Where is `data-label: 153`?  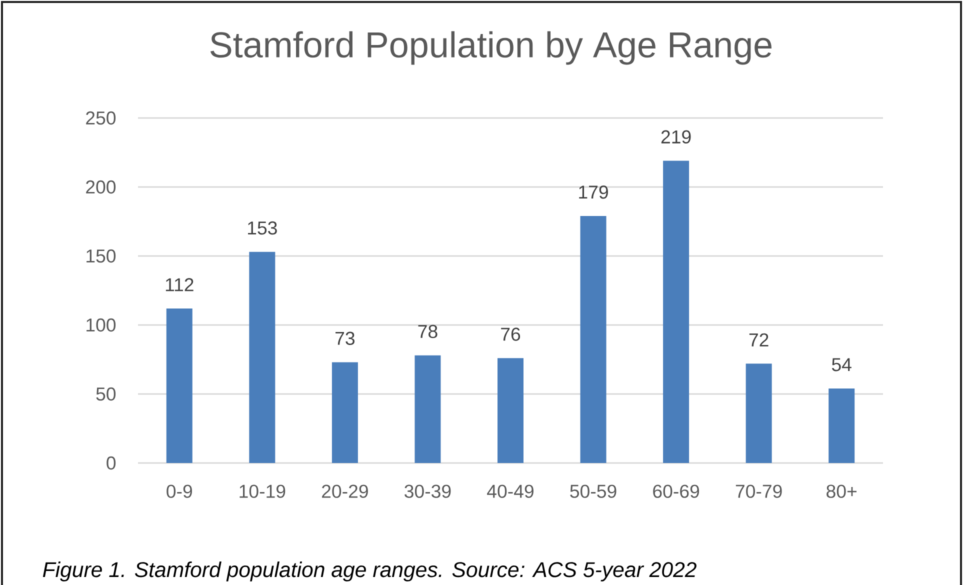
data-label: 153 is located at coordinates (262, 228).